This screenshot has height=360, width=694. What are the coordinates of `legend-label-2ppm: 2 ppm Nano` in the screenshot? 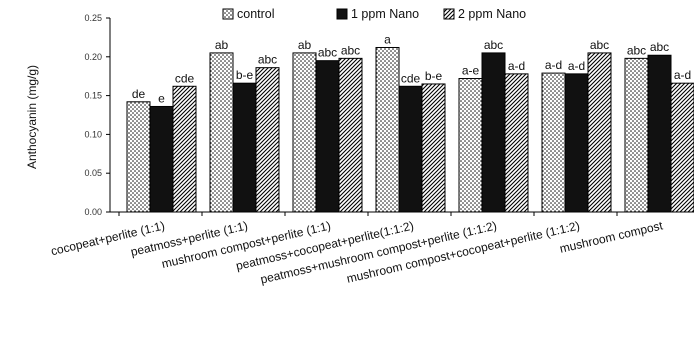 It's located at (492, 14).